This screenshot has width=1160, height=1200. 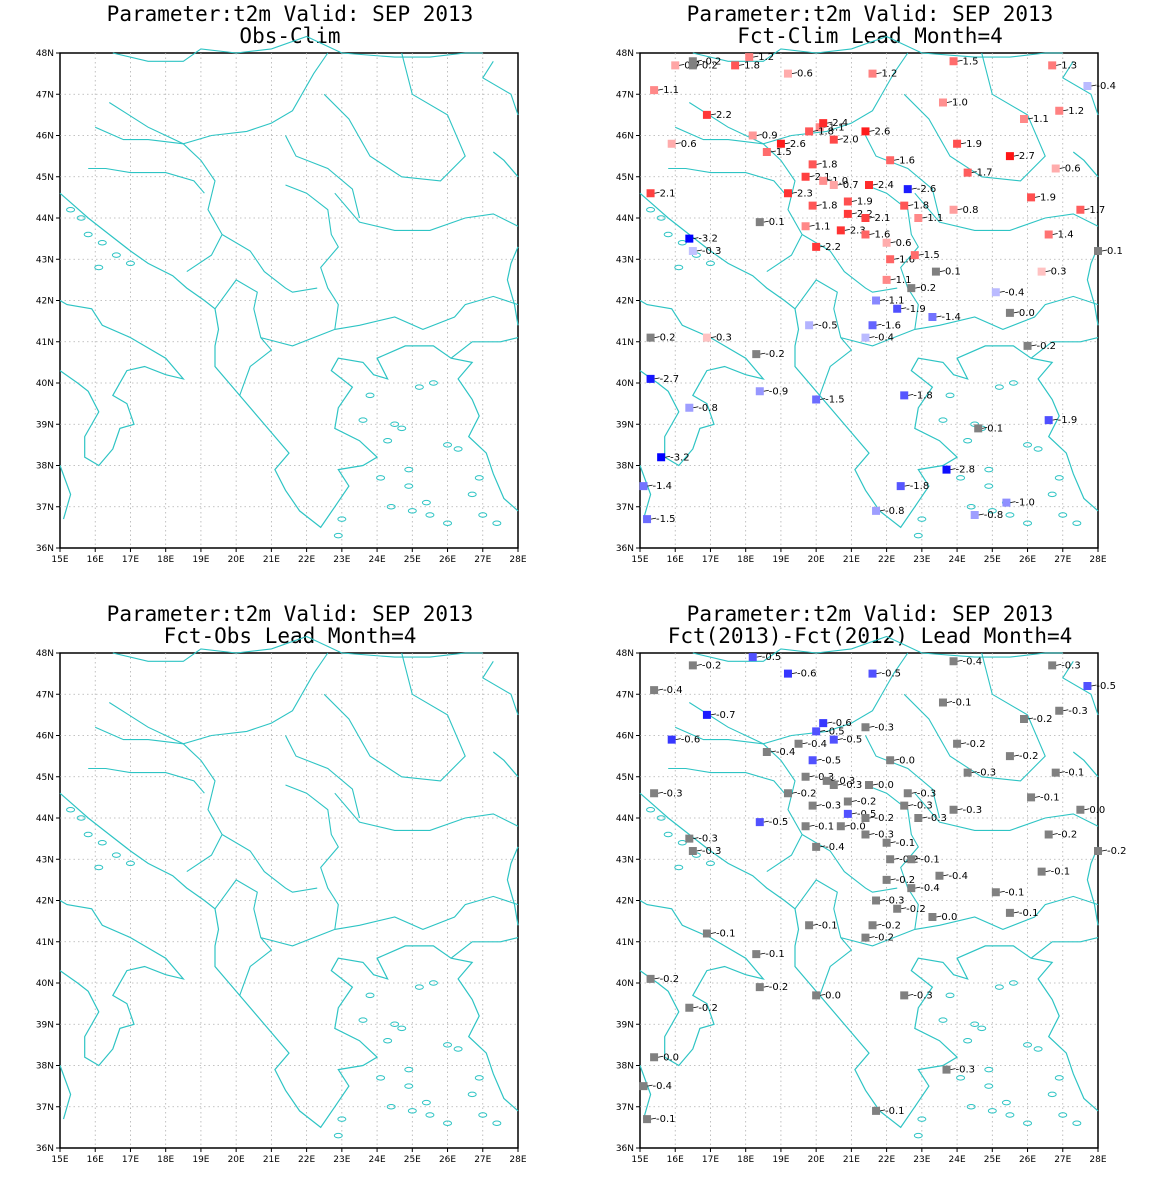 What do you see at coordinates (625, 260) in the screenshot?
I see `y-tick-label: 43N` at bounding box center [625, 260].